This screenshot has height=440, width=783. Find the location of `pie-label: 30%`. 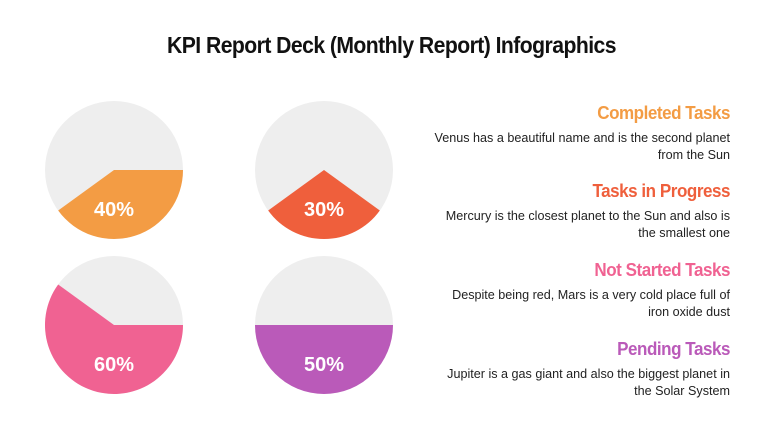

pie-label: 30% is located at coordinates (324, 210).